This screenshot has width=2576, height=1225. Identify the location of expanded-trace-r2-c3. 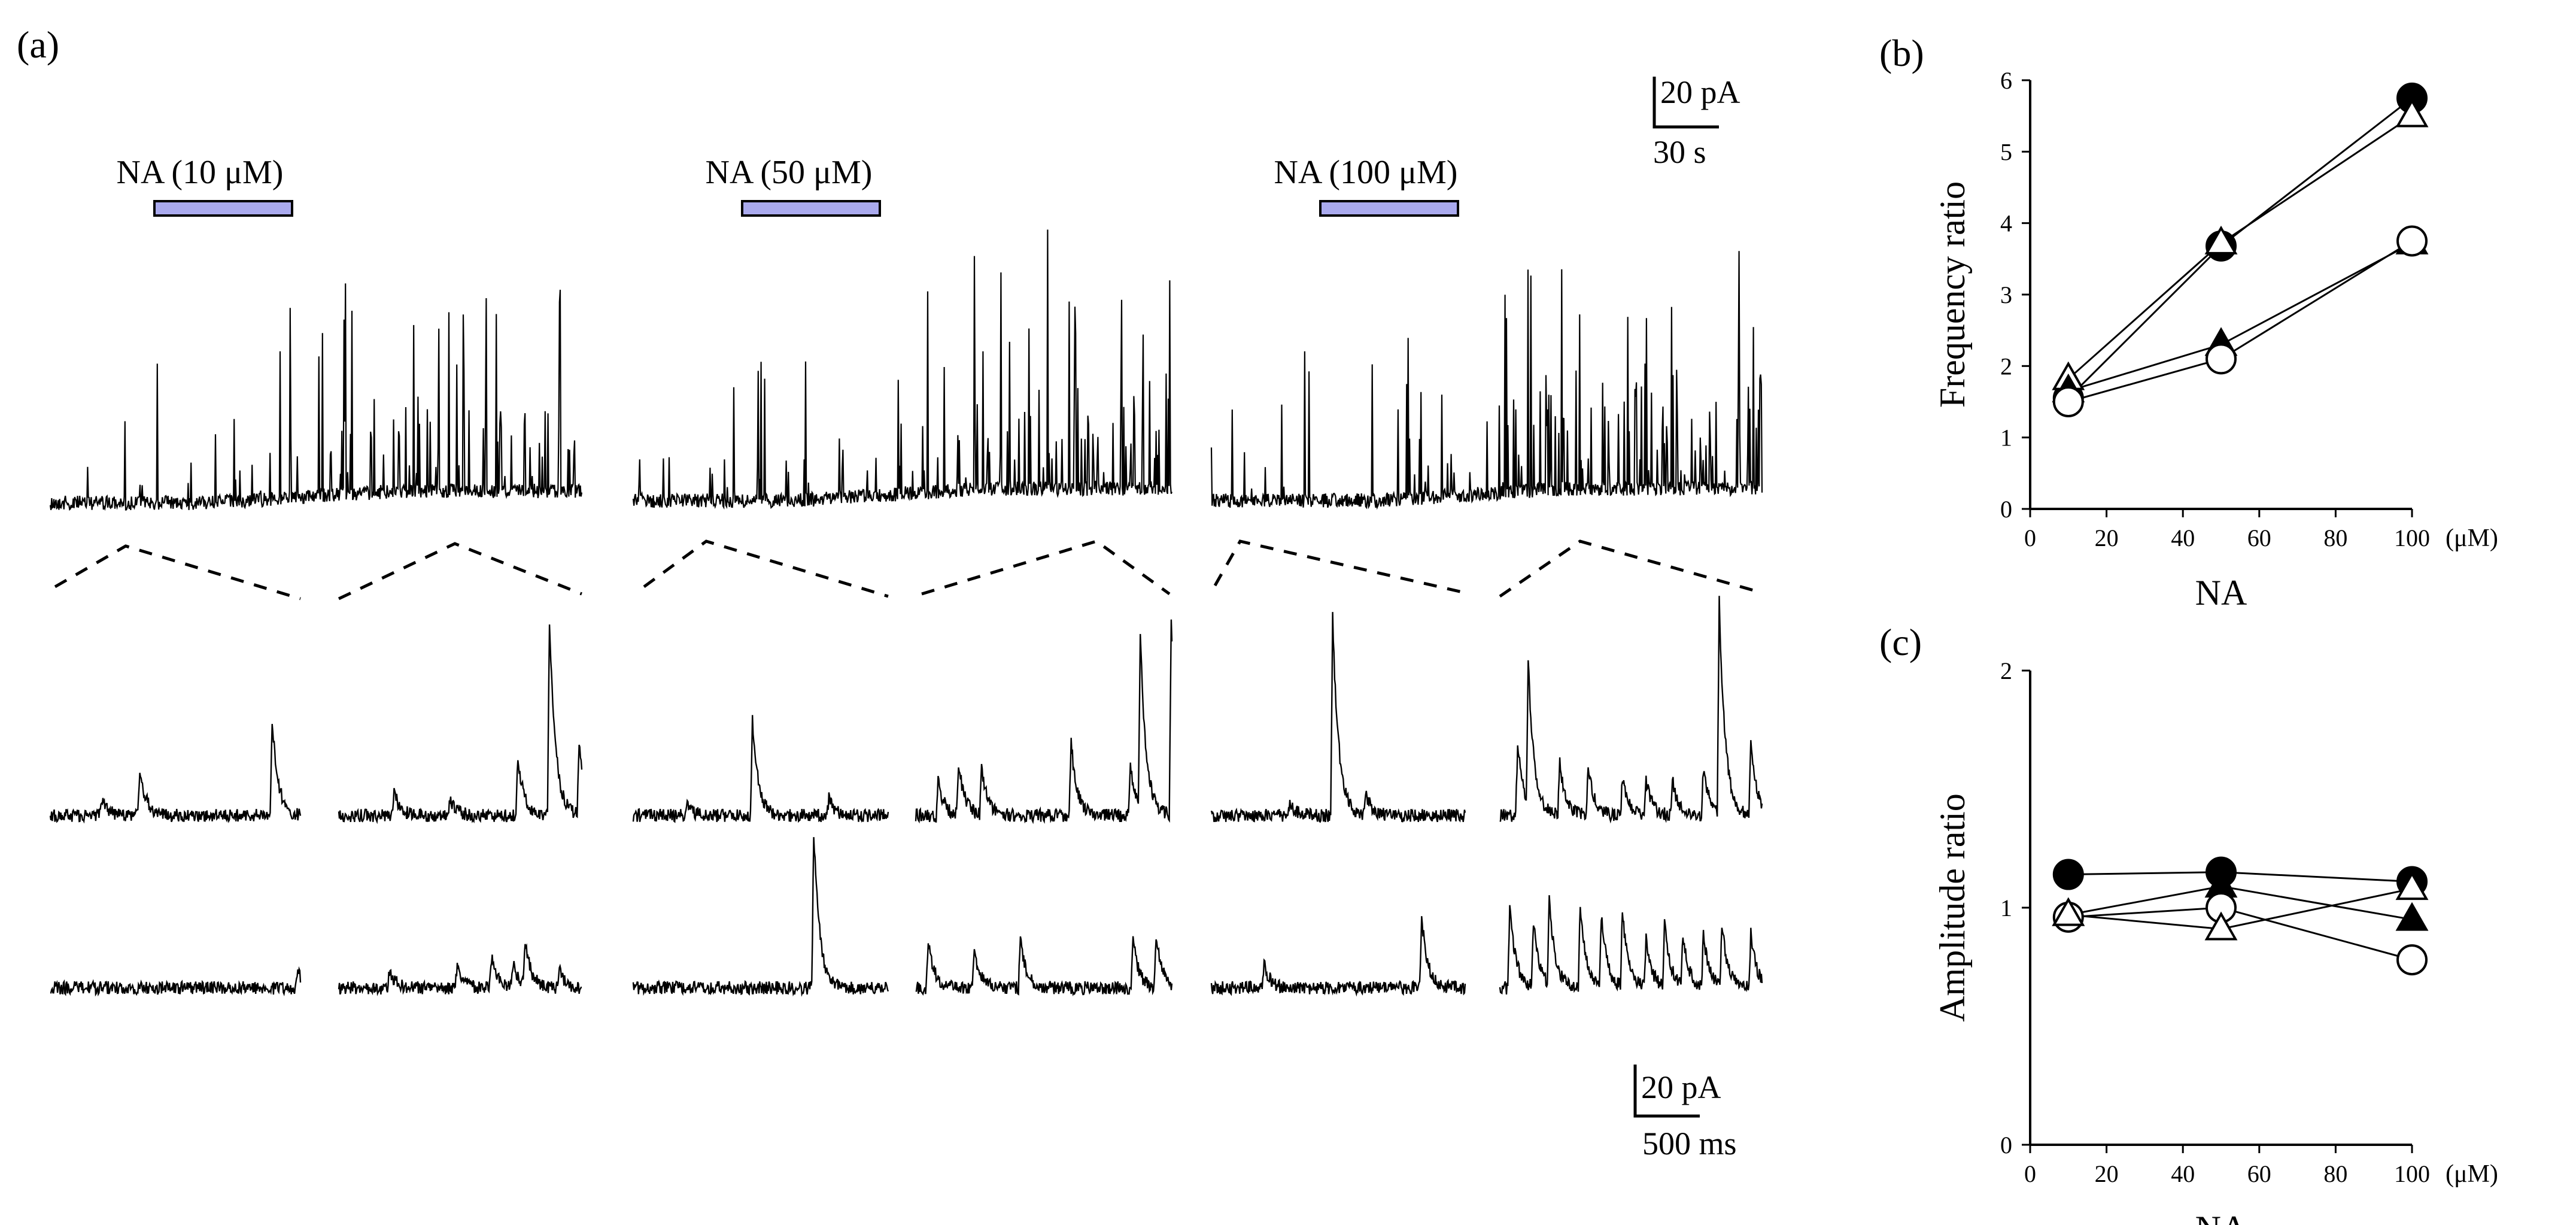
(760, 917).